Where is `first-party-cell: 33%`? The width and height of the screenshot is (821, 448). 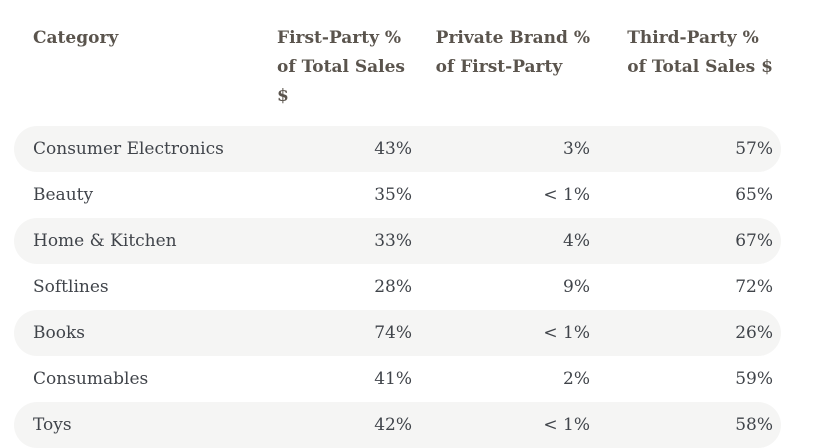 first-party-cell: 33% is located at coordinates (344, 241).